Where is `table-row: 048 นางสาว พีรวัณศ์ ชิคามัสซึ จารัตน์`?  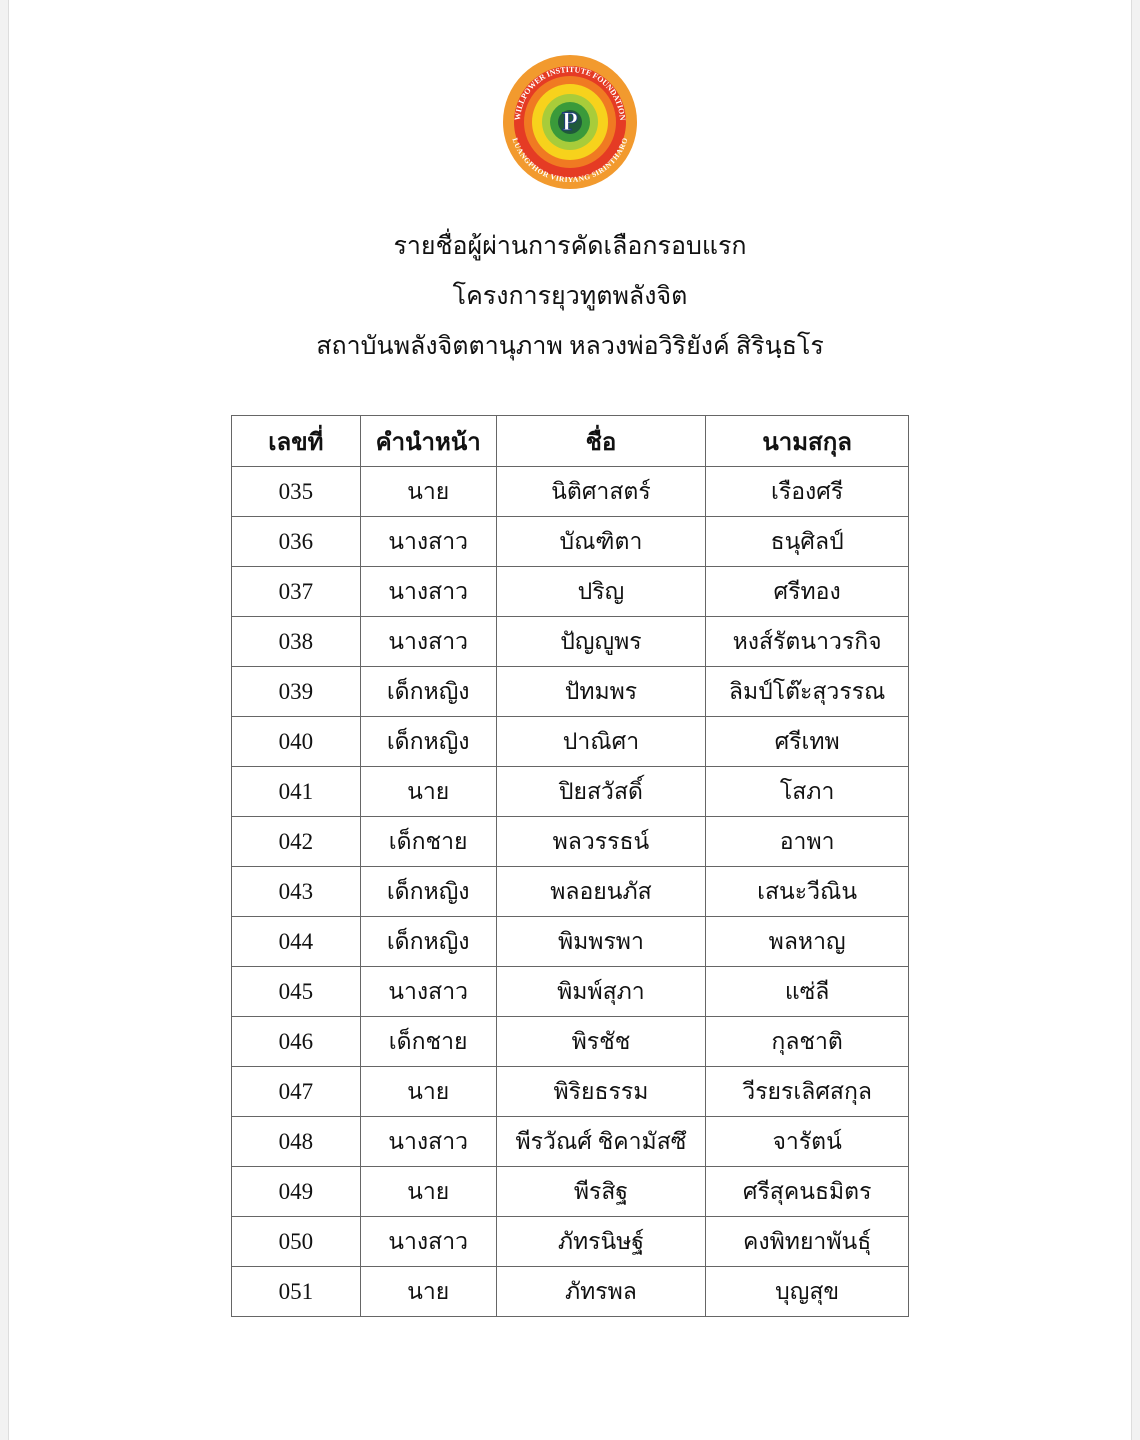
table-row: 048 นางสาว พีรวัณศ์ ชิคามัสซึ จารัตน์ is located at coordinates (570, 1141).